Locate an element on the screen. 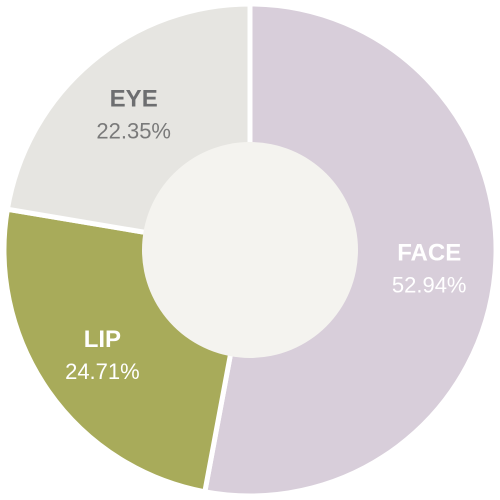 This screenshot has width=500, height=500. slice-label-eye: EYE is located at coordinates (134, 99).